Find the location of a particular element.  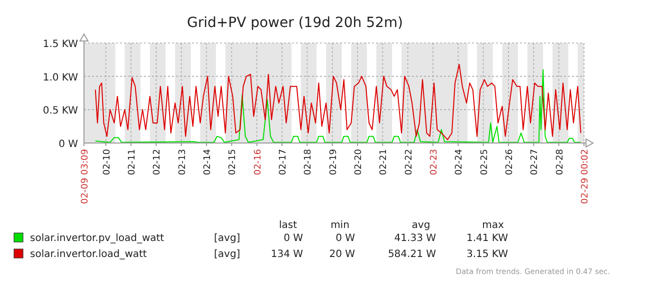

x-tick-label: 02-23 is located at coordinates (434, 162).